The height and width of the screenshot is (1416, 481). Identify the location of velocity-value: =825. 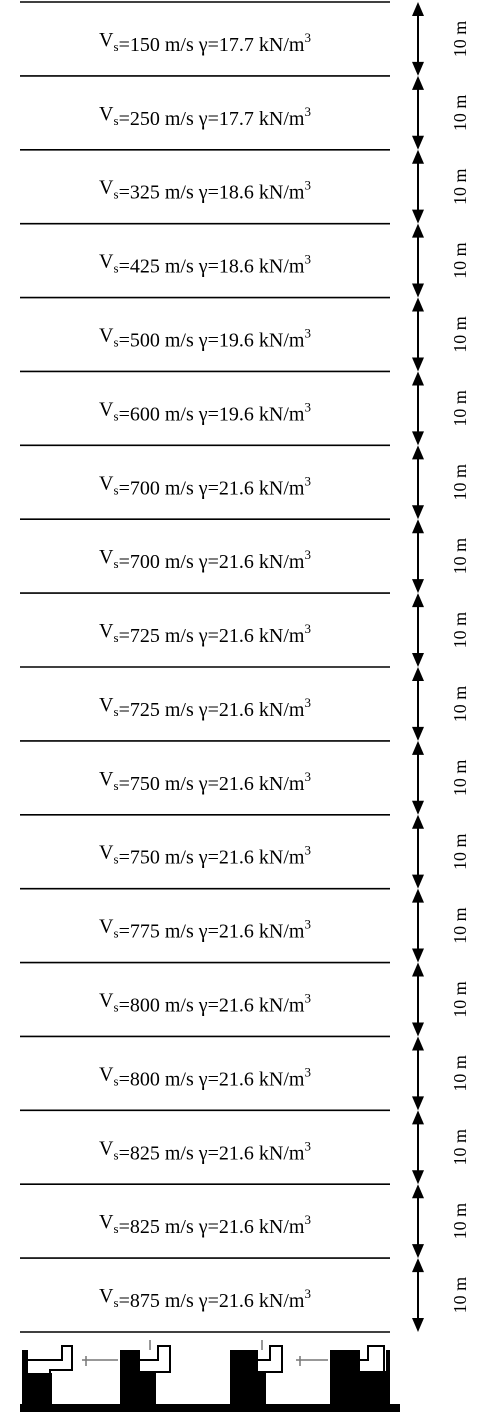
(139, 1153).